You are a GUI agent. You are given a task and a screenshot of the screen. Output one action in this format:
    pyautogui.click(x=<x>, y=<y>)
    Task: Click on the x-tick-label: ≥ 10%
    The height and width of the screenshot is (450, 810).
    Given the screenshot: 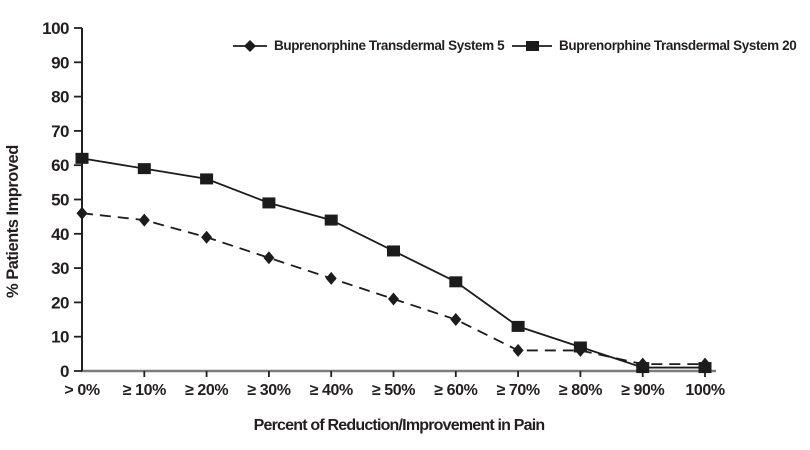 What is the action you would take?
    pyautogui.click(x=144, y=390)
    